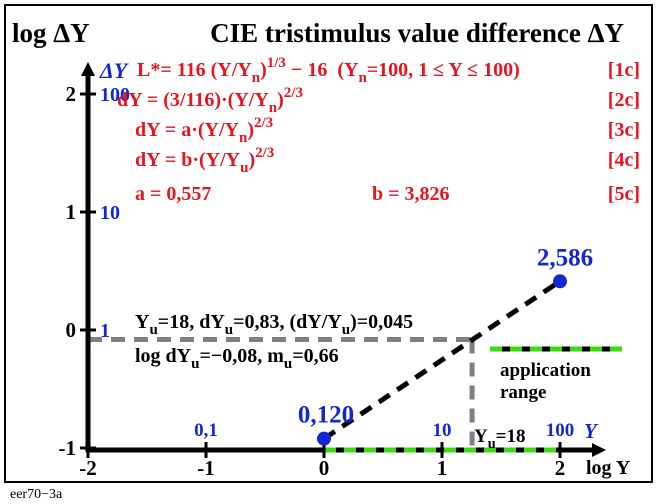 This screenshot has width=658, height=504. I want to click on equation-tag: [5c], so click(624, 194).